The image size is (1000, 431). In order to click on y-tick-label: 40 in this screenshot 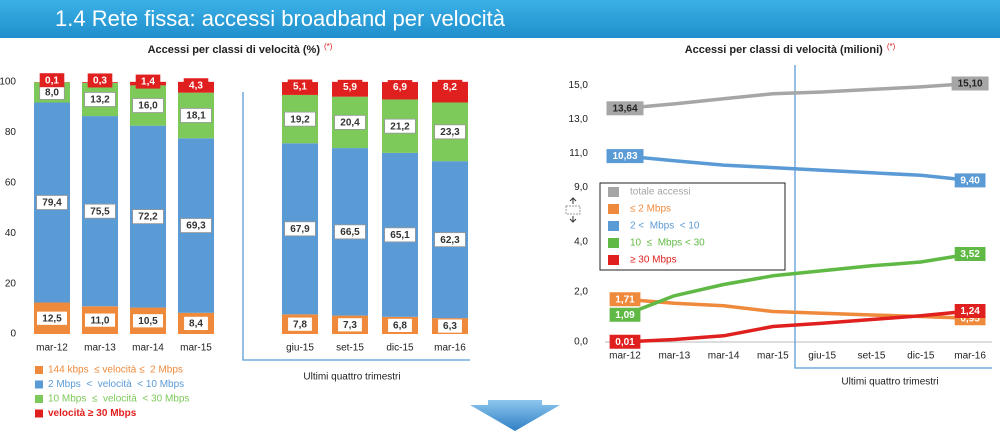, I will do `click(11, 233)`.